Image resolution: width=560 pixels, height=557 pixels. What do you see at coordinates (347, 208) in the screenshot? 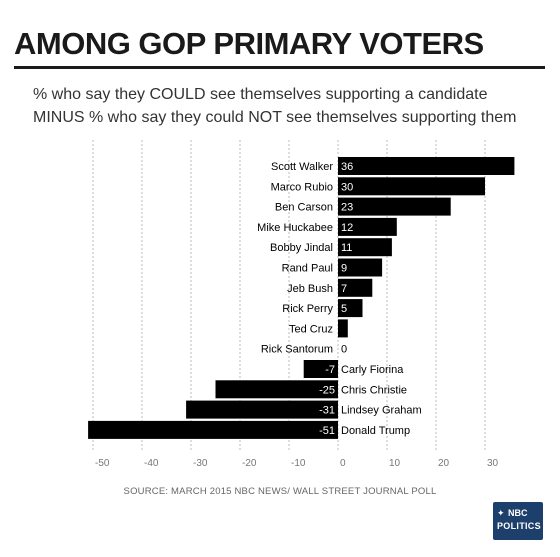
I see `value-label: 23` at bounding box center [347, 208].